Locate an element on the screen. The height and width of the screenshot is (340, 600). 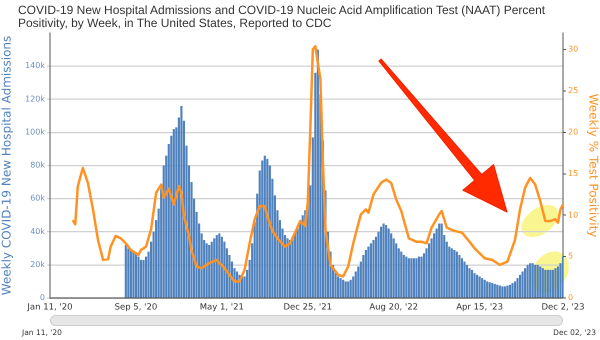
x-tick-label: Sep 5, '20 is located at coordinates (136, 307).